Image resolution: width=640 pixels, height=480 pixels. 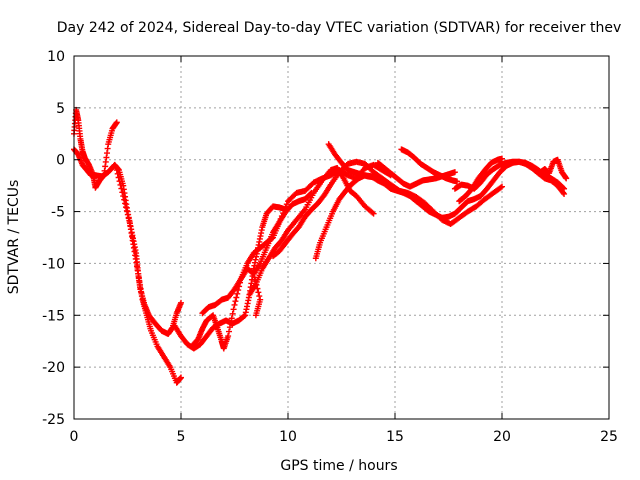 I want to click on y-tick-labels: -25 -20 -15 -10 -5 0 5 10, so click(x=53, y=238).